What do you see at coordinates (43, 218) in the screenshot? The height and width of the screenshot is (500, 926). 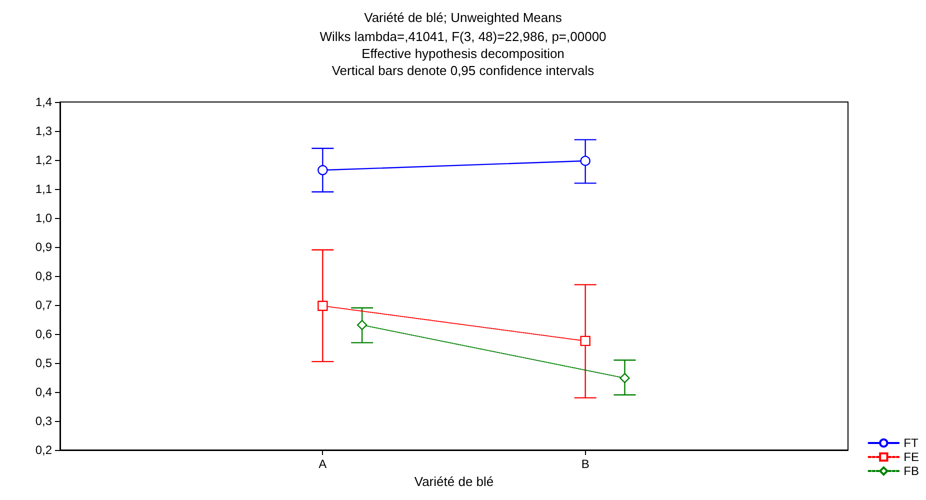 I see `y-tick-label: 1,0` at bounding box center [43, 218].